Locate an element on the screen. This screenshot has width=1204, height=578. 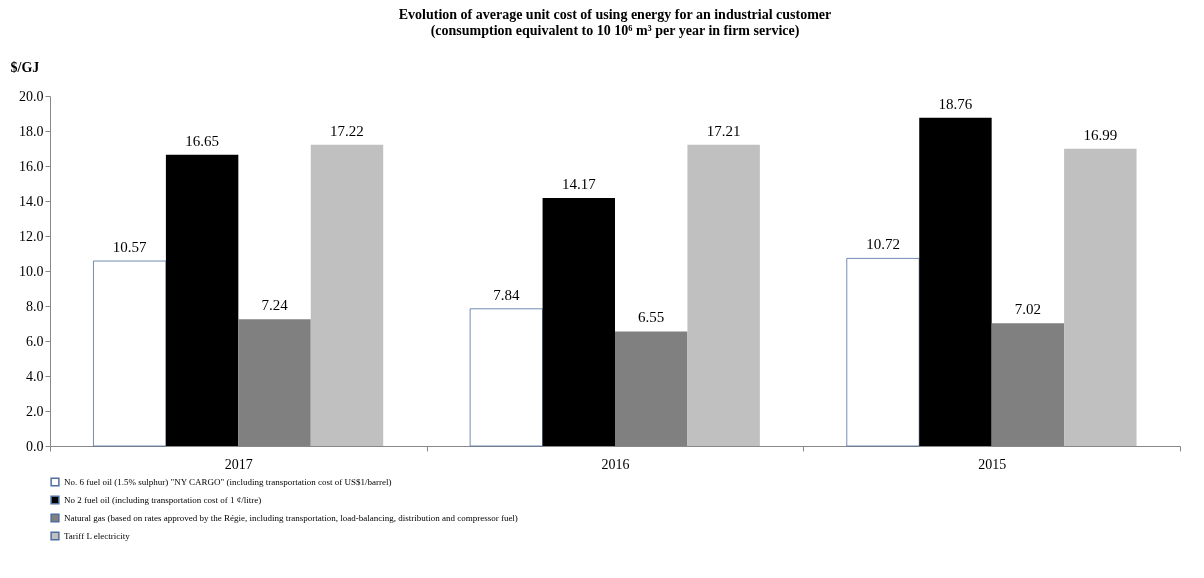
data-label: 7.24 is located at coordinates (275, 305).